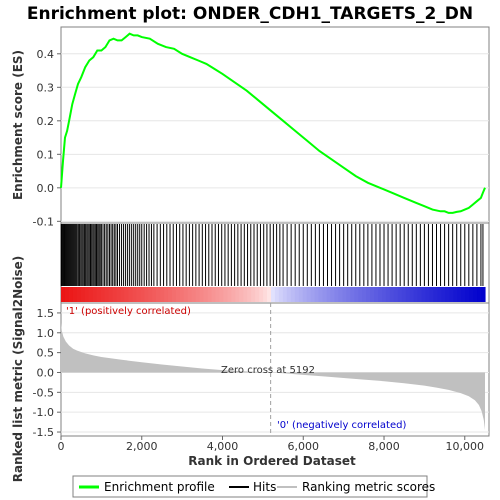  I want to click on legend-label-hits: Hits, so click(264, 487).